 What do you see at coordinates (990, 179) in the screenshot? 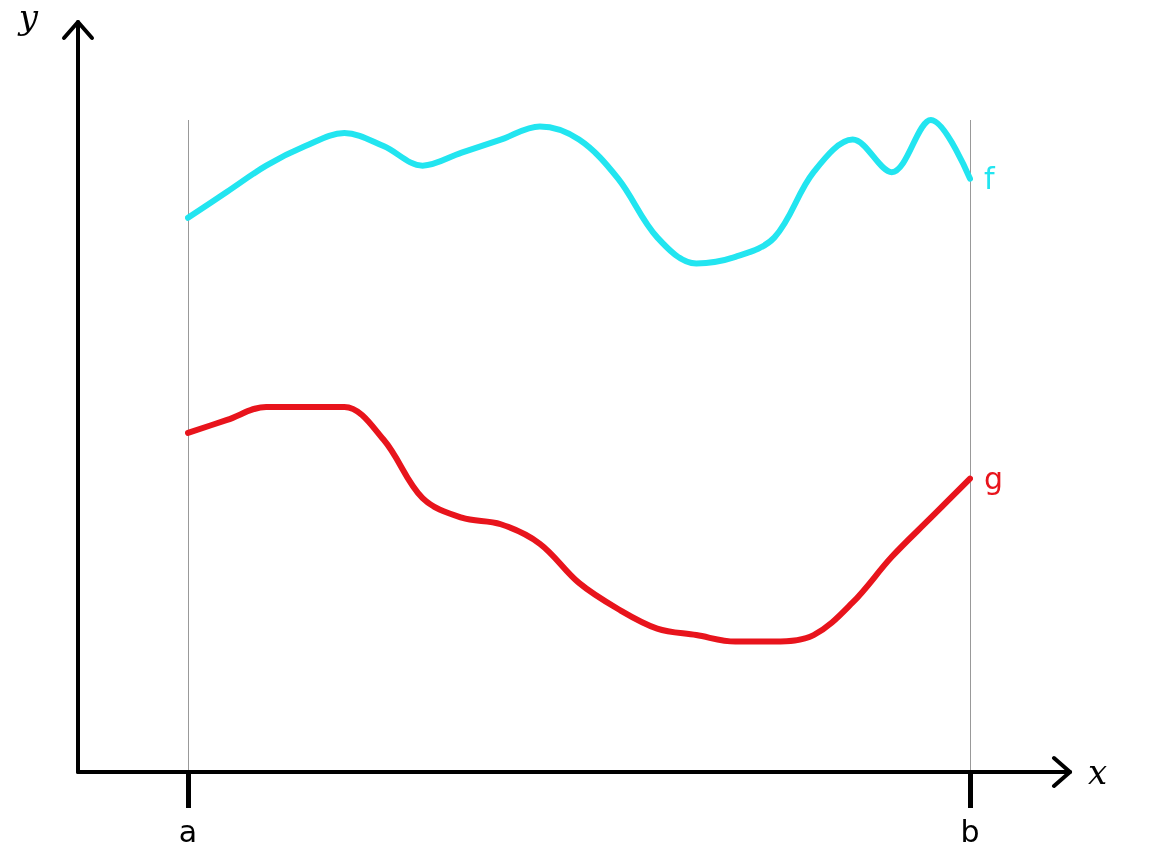
I see `series-label: f` at bounding box center [990, 179].